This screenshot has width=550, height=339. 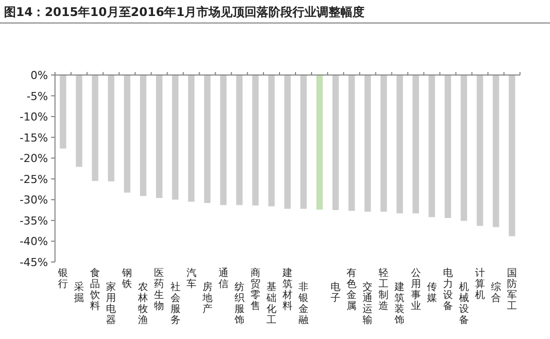 What do you see at coordinates (287, 289) in the screenshot?
I see `x-tick-label: 建筑材料` at bounding box center [287, 289].